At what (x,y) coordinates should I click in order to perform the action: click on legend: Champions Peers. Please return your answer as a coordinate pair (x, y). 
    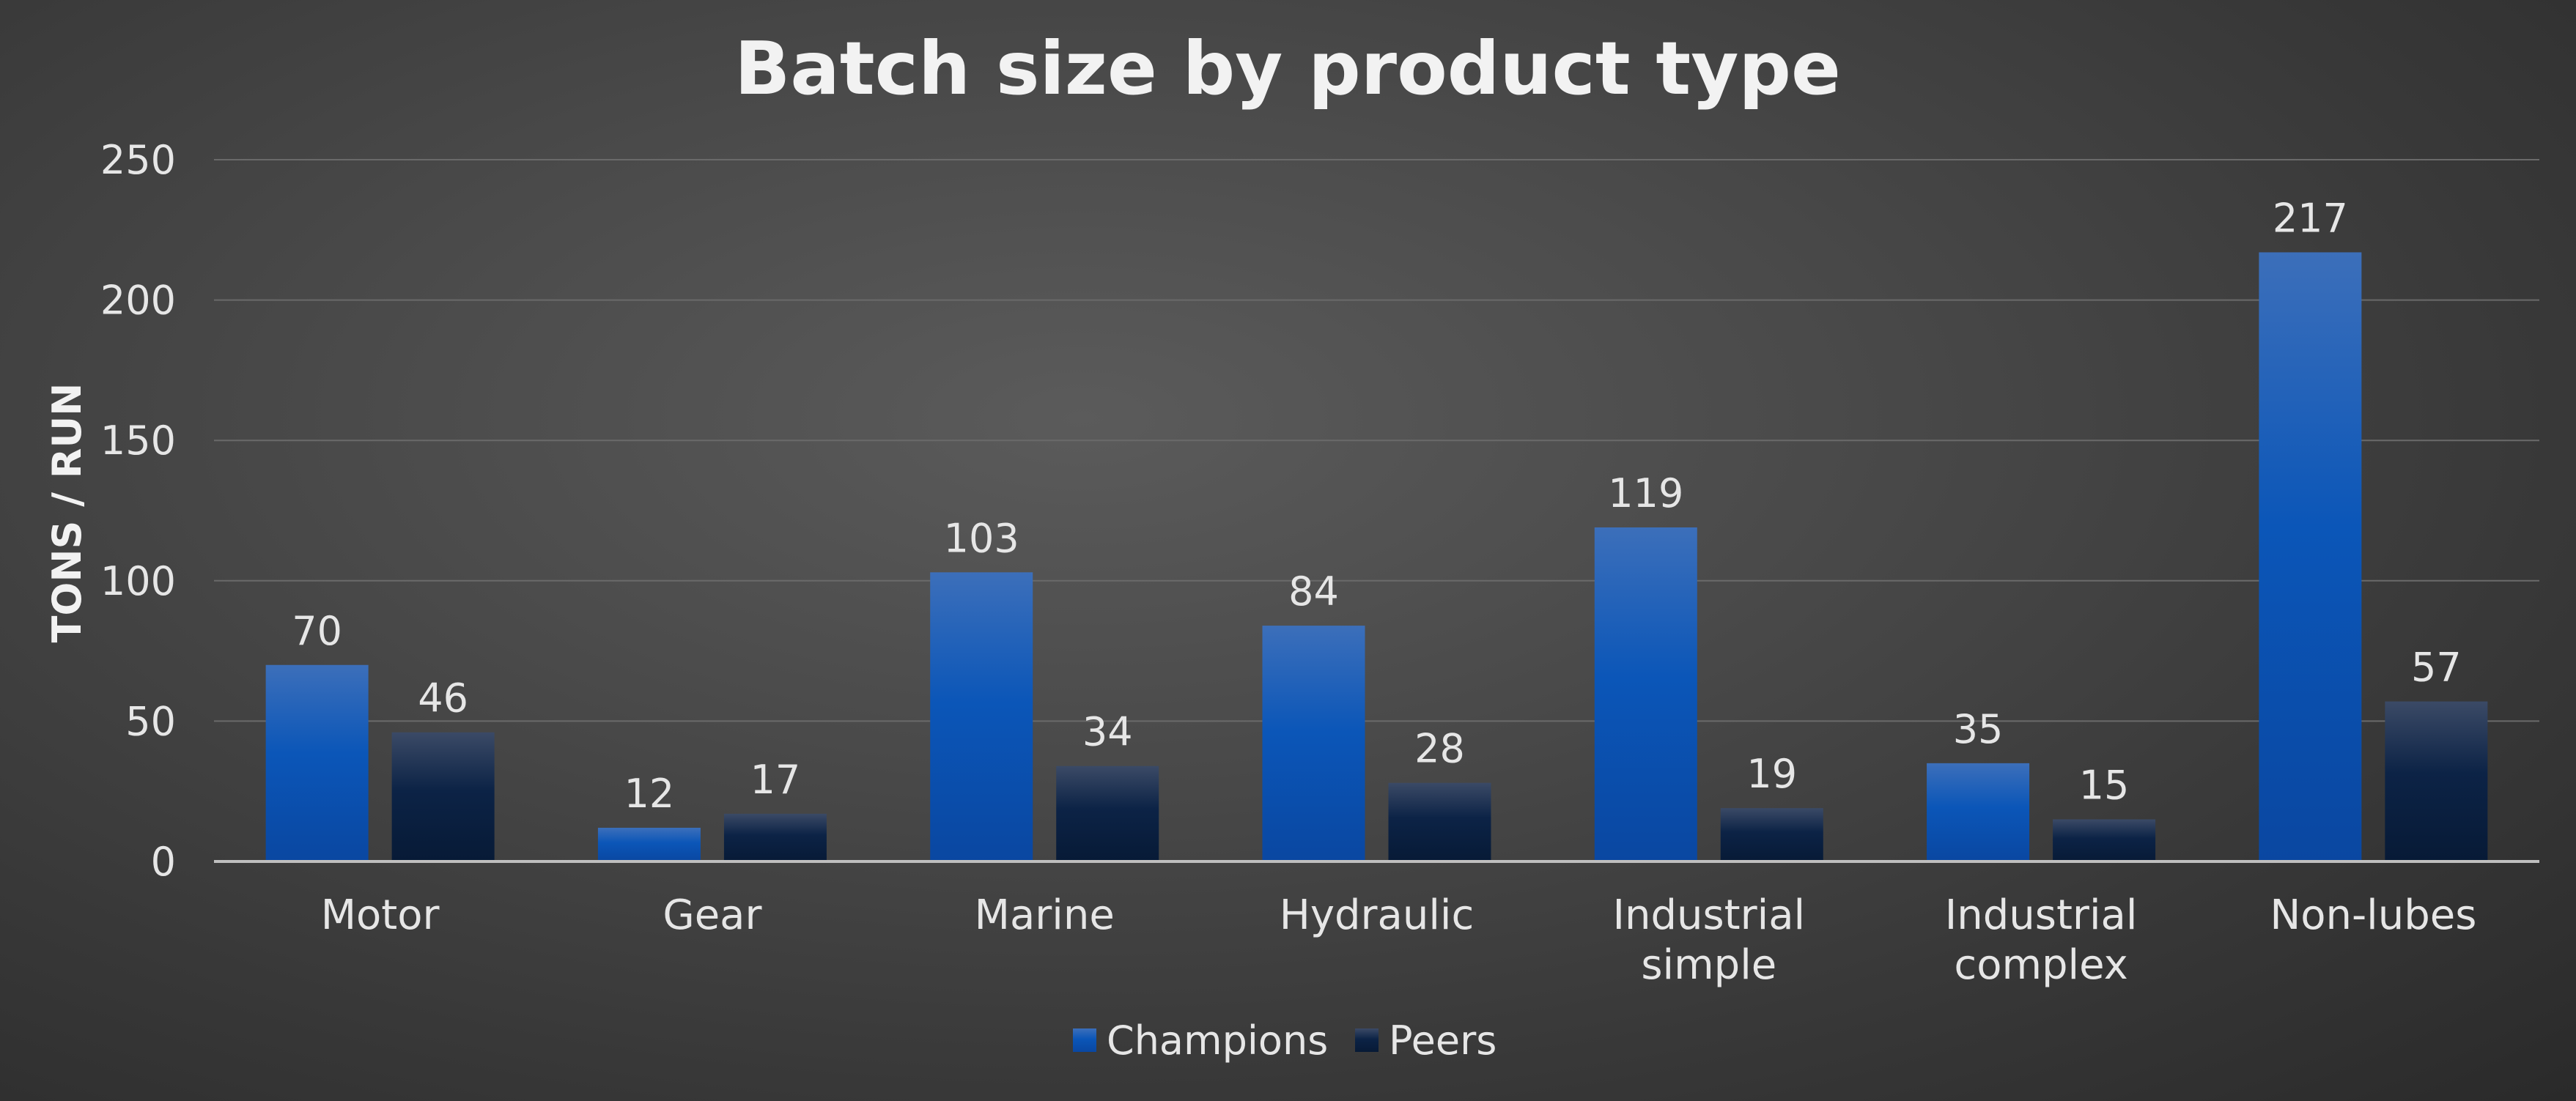
    Looking at the image, I should click on (1284, 1041).